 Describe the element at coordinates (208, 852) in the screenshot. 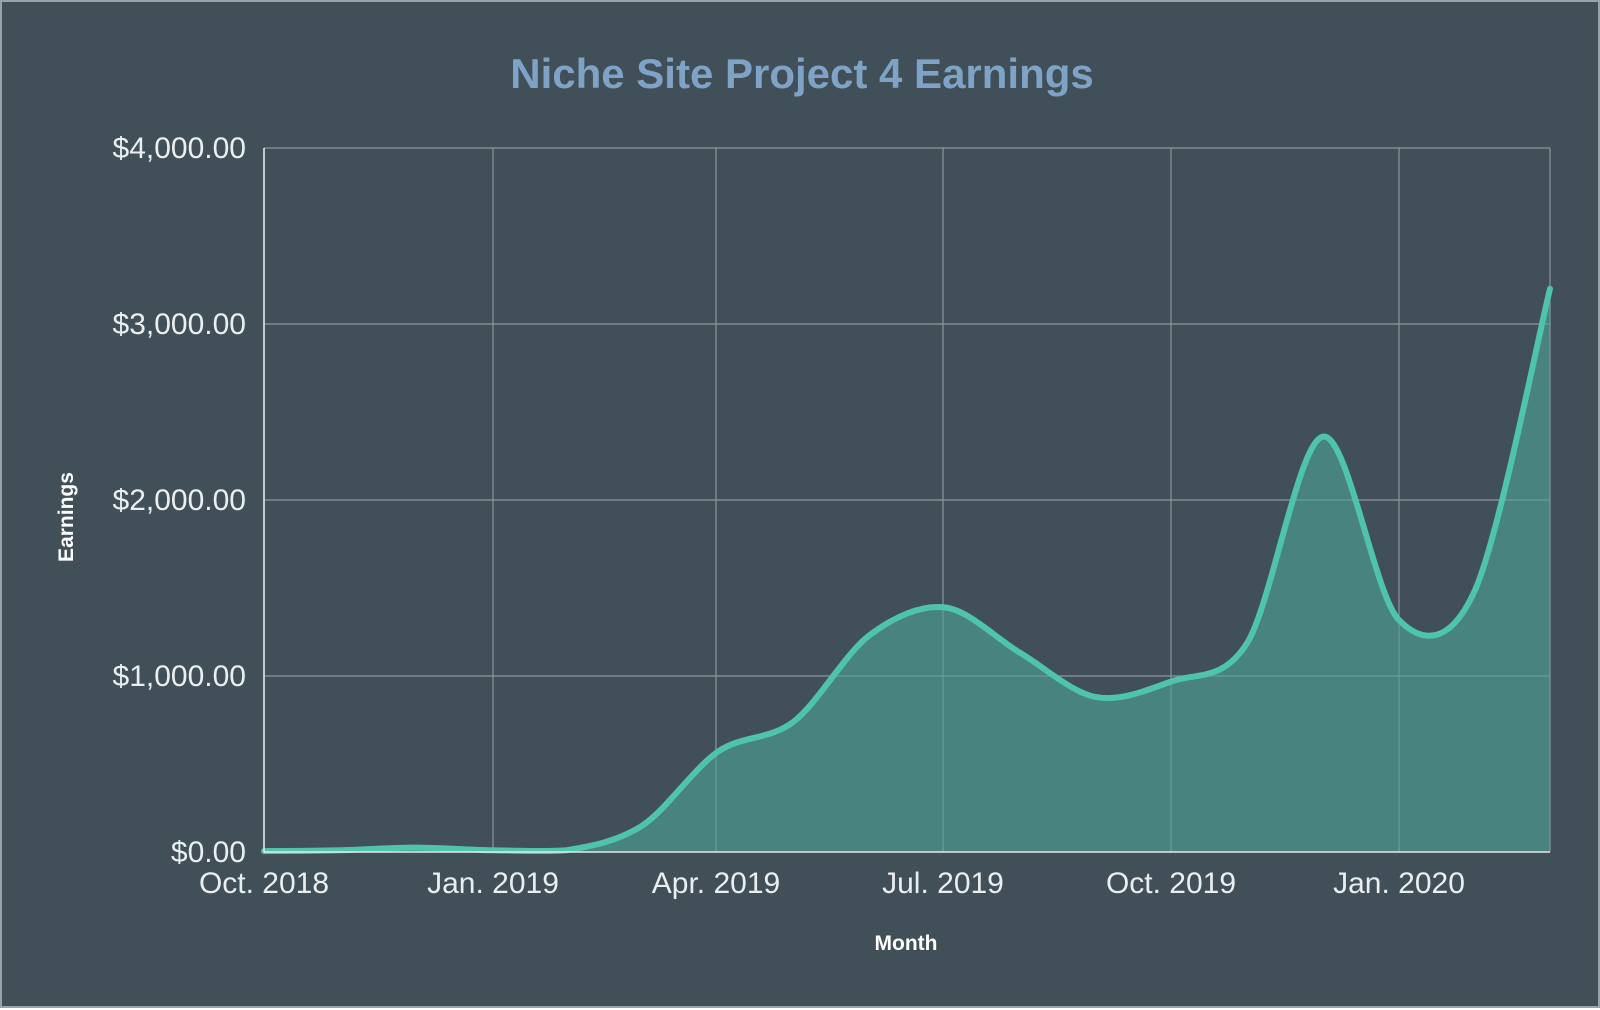

I see `y-tick-label: $0.00` at that location.